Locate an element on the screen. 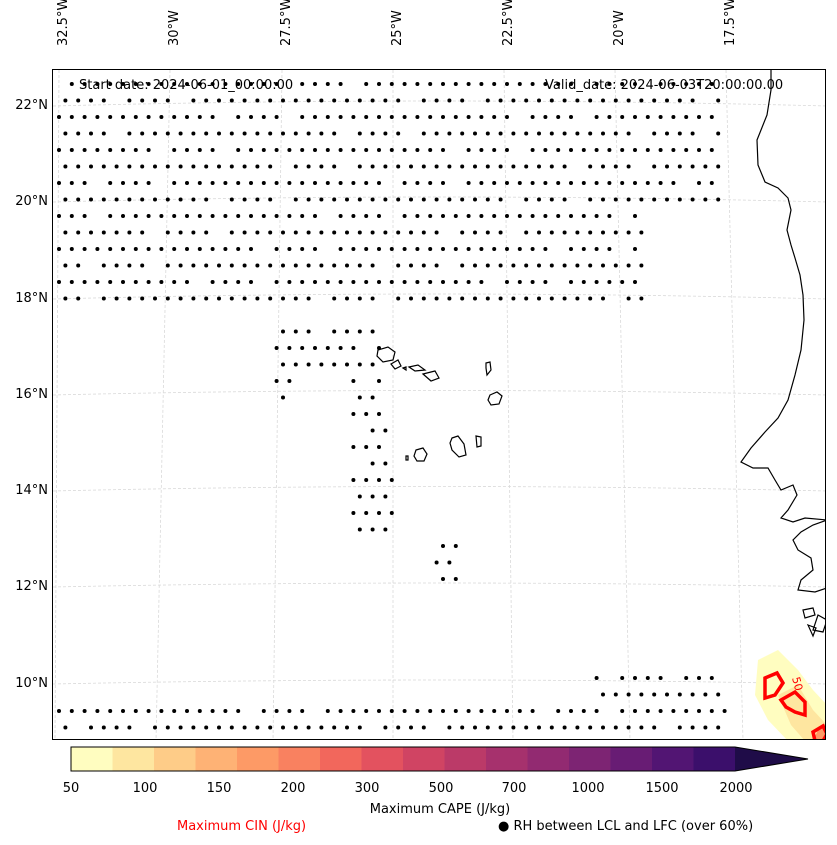 Image resolution: width=837 pixels, height=845 pixels. valid-date: Valid_date: 2024-06-03T20:00:00.00 is located at coordinates (664, 85).